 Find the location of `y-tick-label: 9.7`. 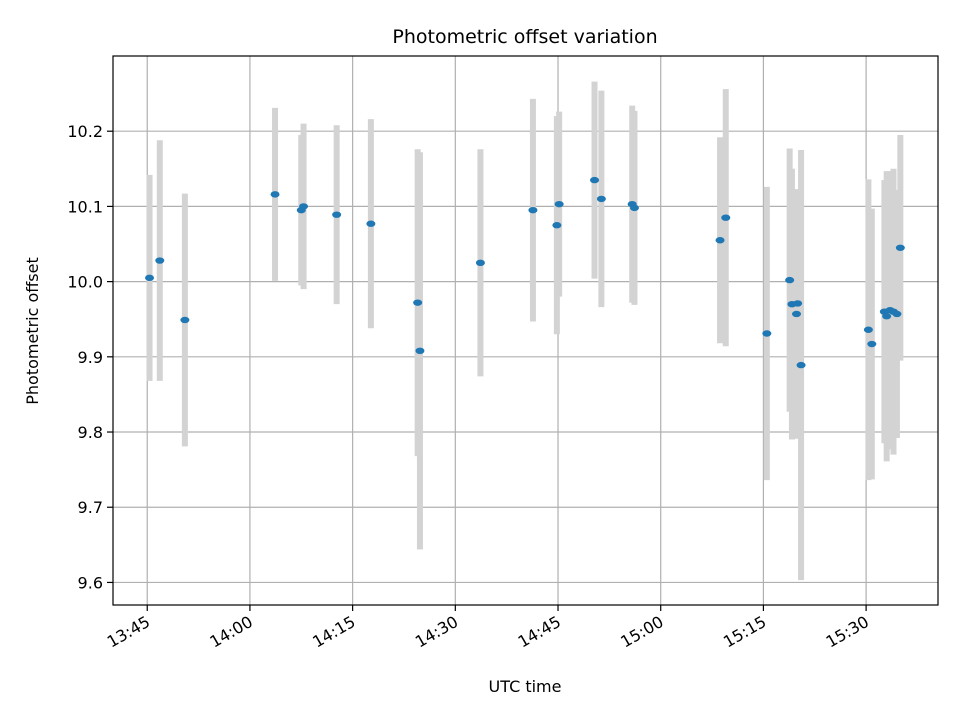

y-tick-label: 9.7 is located at coordinates (90, 507).